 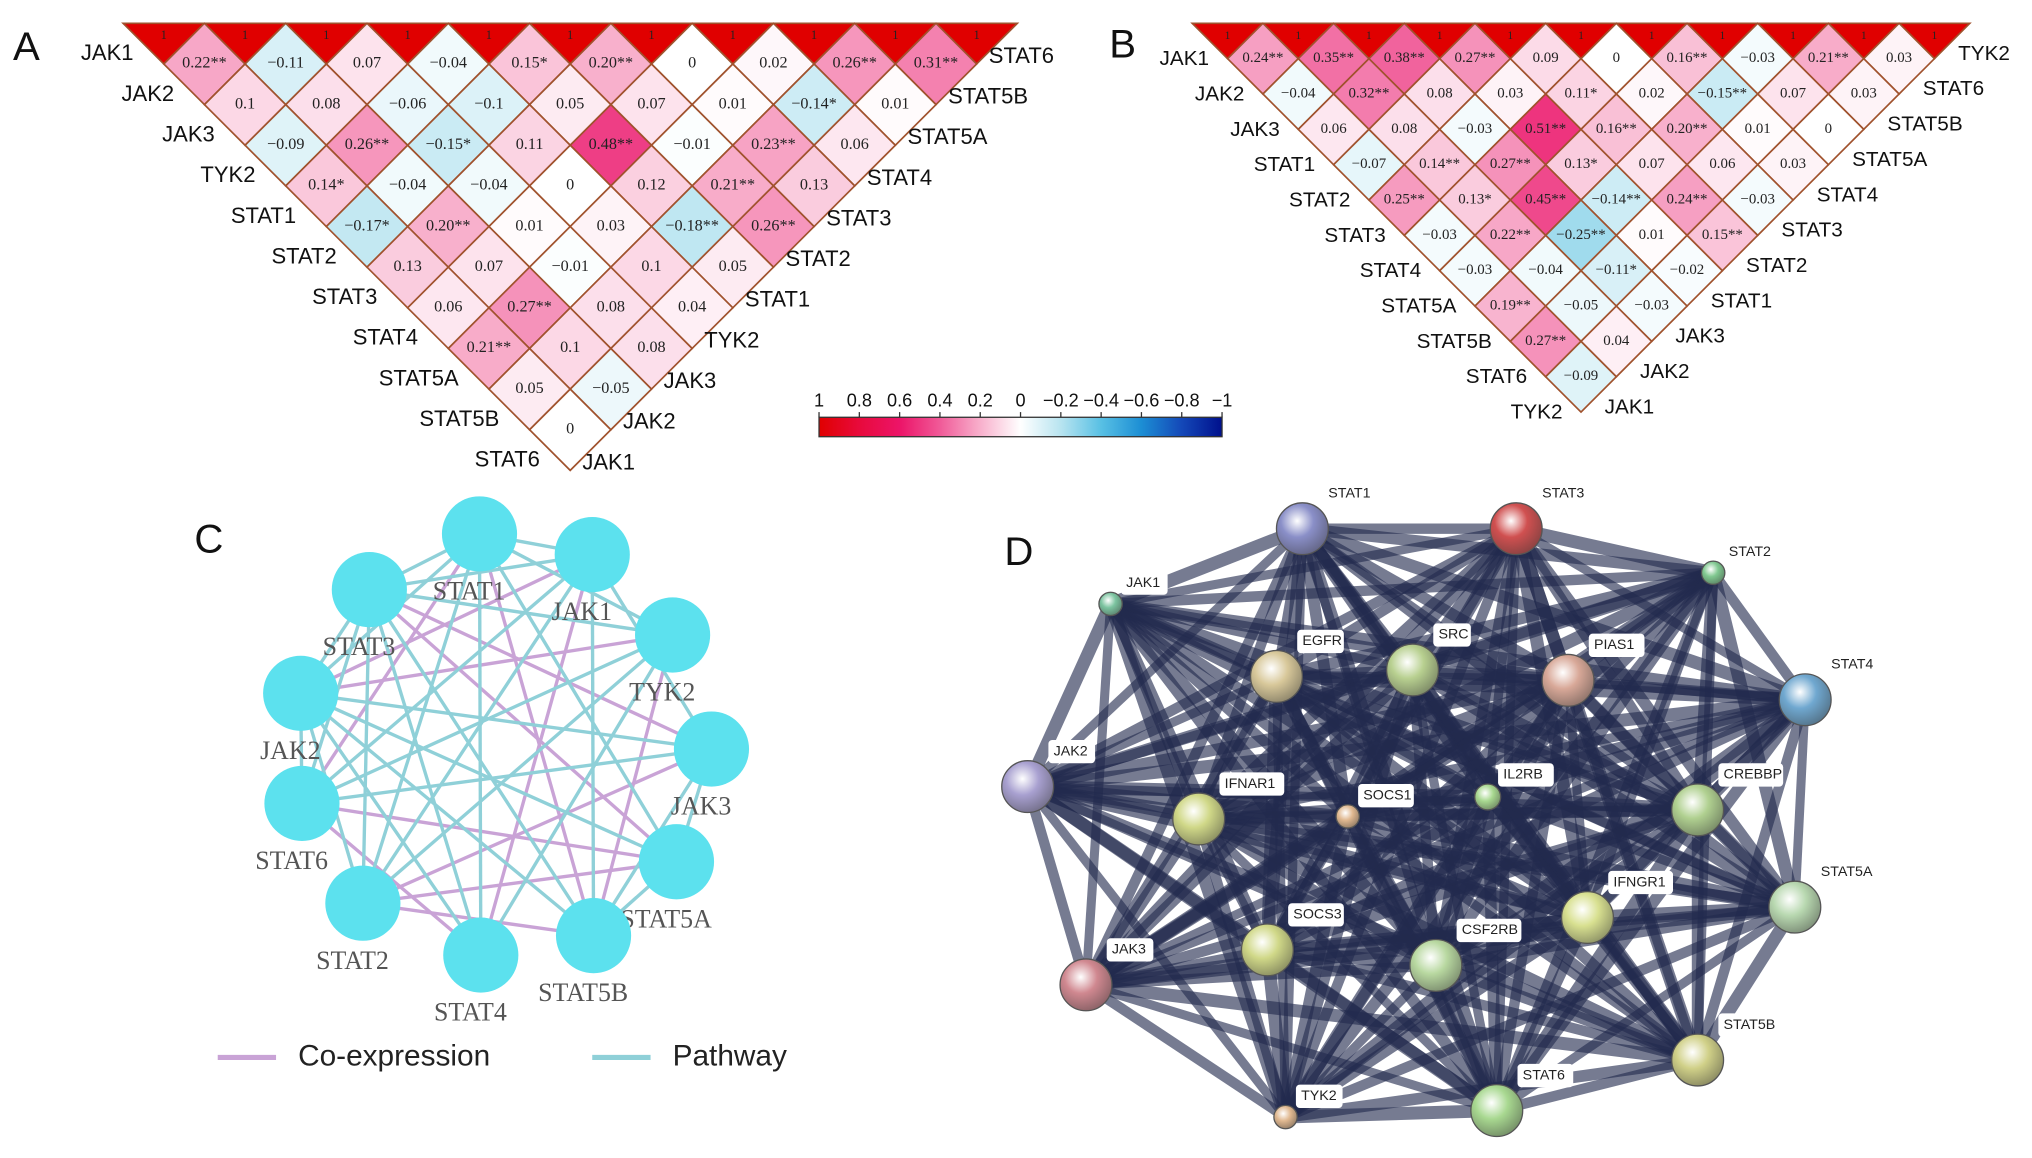 What do you see at coordinates (691, 144) in the screenshot?
I see `cell-label: −0.01` at bounding box center [691, 144].